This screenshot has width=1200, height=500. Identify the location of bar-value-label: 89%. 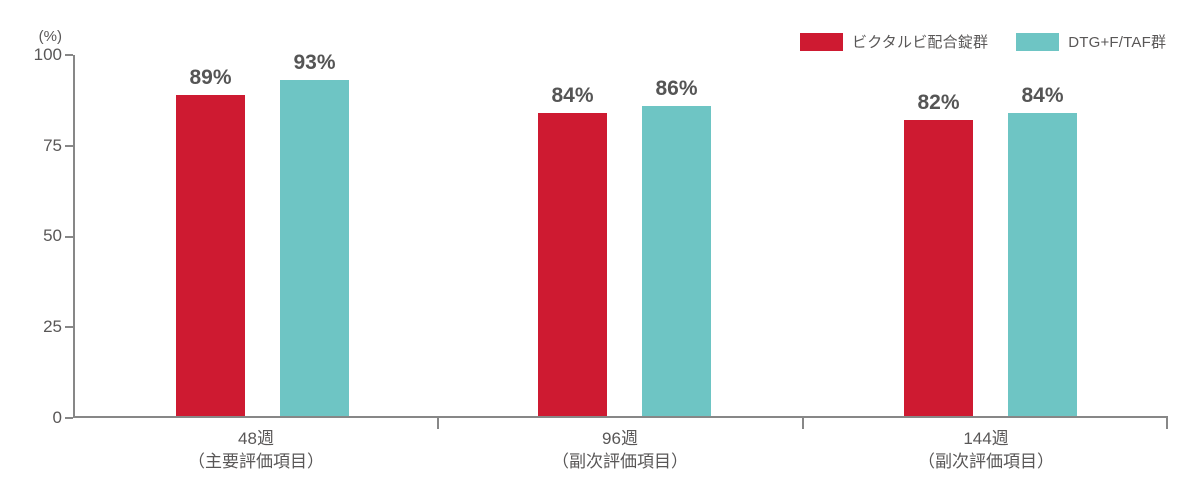
(210, 77).